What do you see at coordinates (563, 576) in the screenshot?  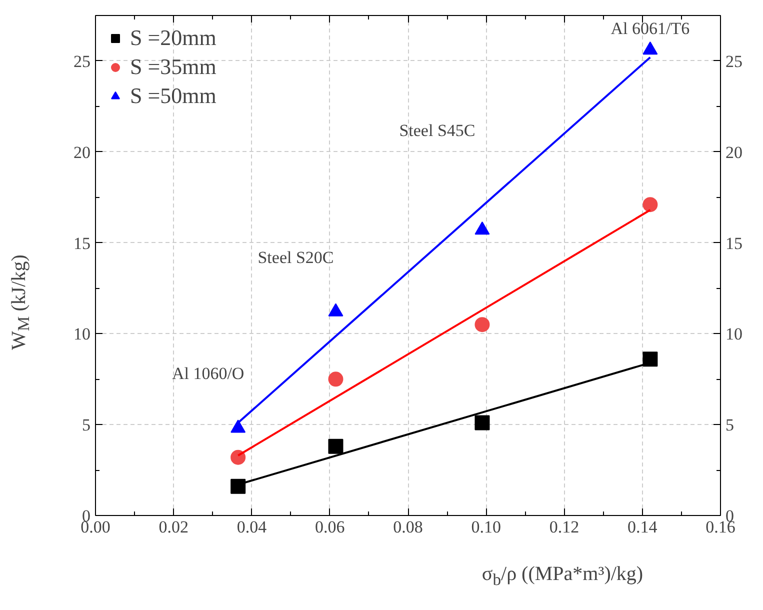 I see `x-axis-title: σ$_{b}$/ρ ((MPa*m³)/kg)` at bounding box center [563, 576].